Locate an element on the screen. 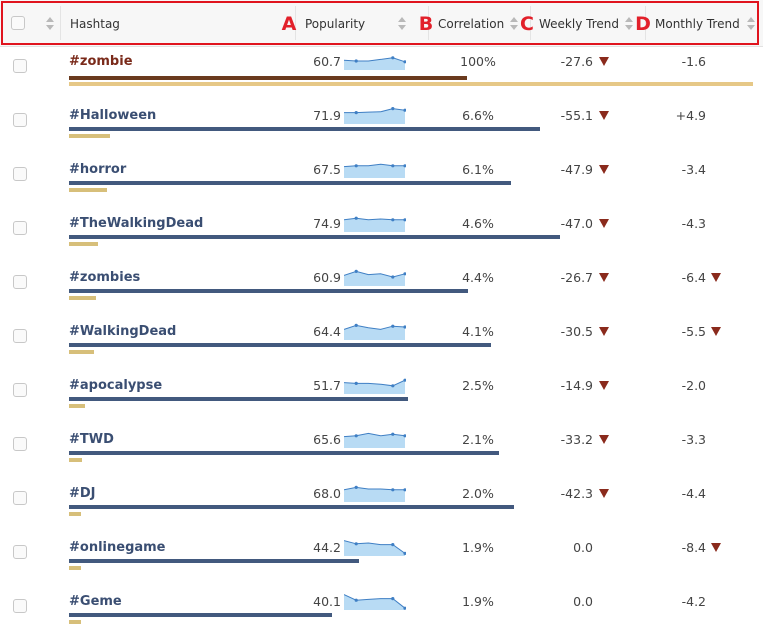  table-row: #zombies 60.9 4.4% -26.7 -6.4 is located at coordinates (381, 287).